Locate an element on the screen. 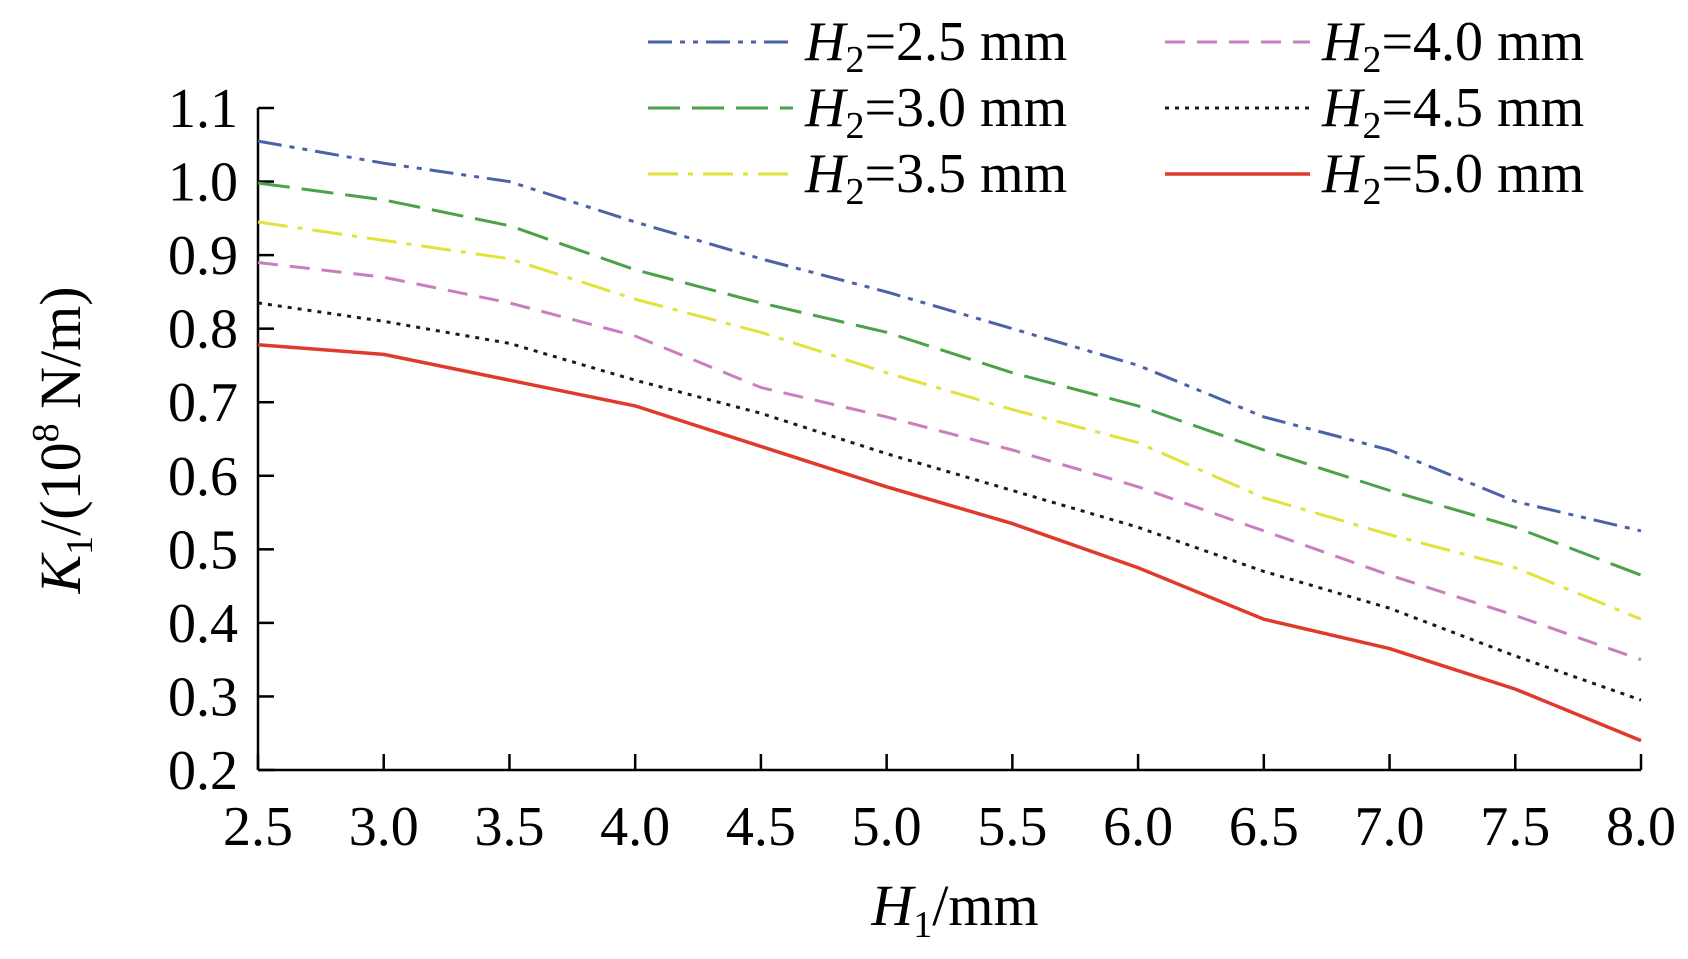 The height and width of the screenshot is (959, 1688). x-tick-label: 6.0 is located at coordinates (1138, 827).